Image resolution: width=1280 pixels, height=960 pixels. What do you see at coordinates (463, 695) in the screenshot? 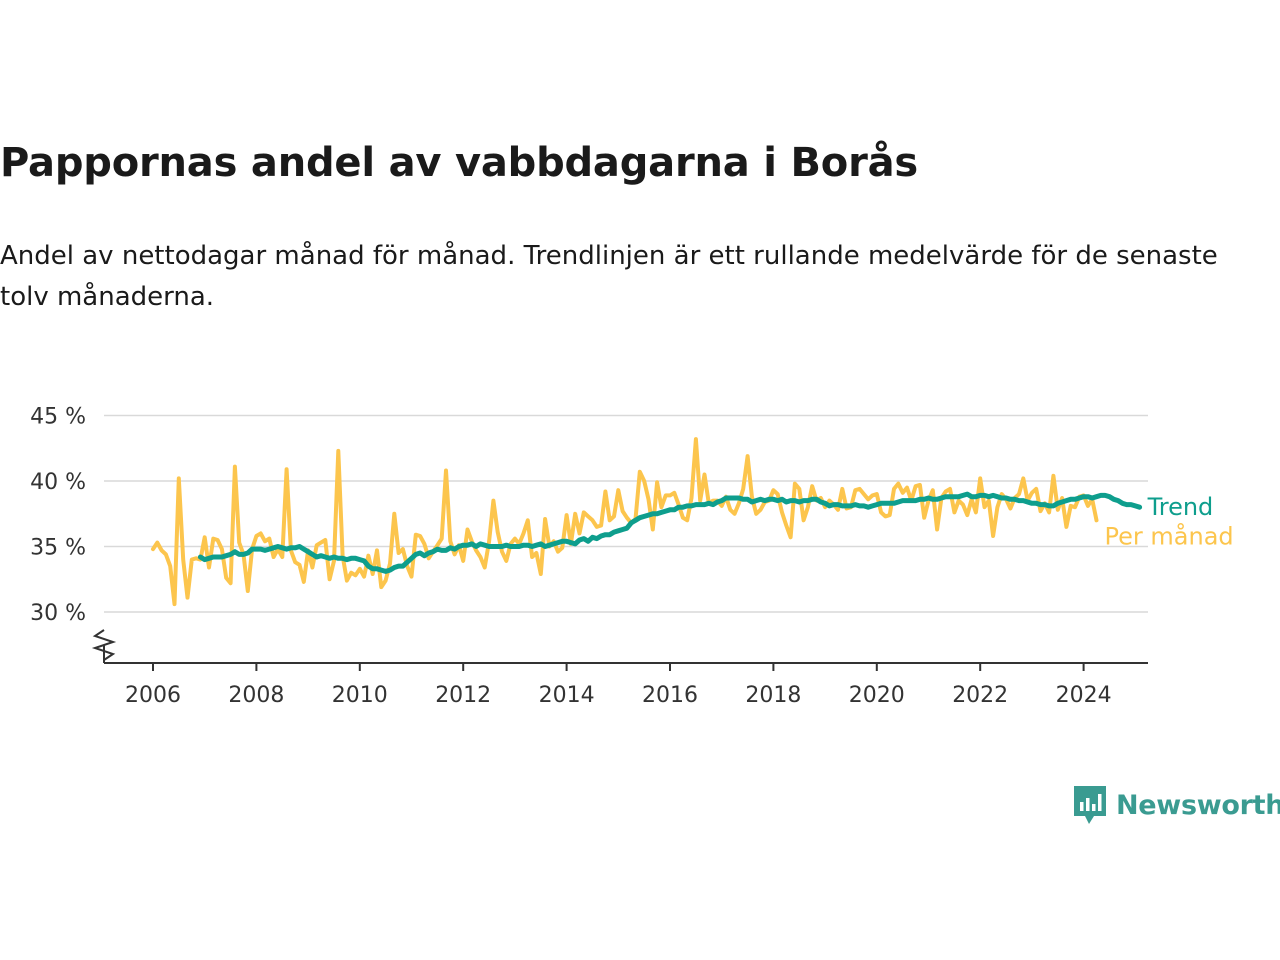
I see `x-tick-label: 2012` at bounding box center [463, 695].